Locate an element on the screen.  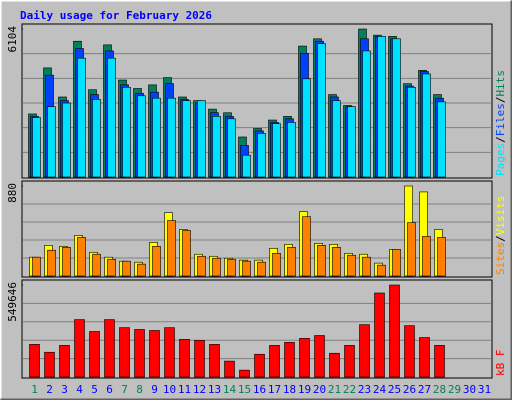
x-tick-label: 17 is located at coordinates (274, 389).